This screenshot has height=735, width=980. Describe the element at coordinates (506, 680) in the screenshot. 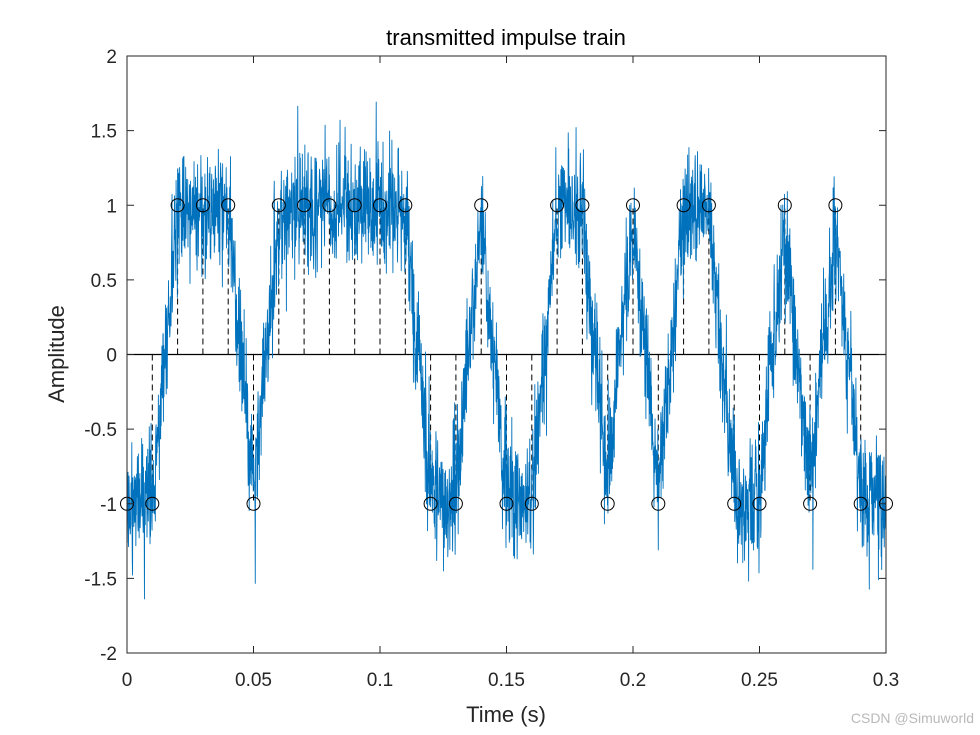

I see `x-tick-label: 0.15` at that location.